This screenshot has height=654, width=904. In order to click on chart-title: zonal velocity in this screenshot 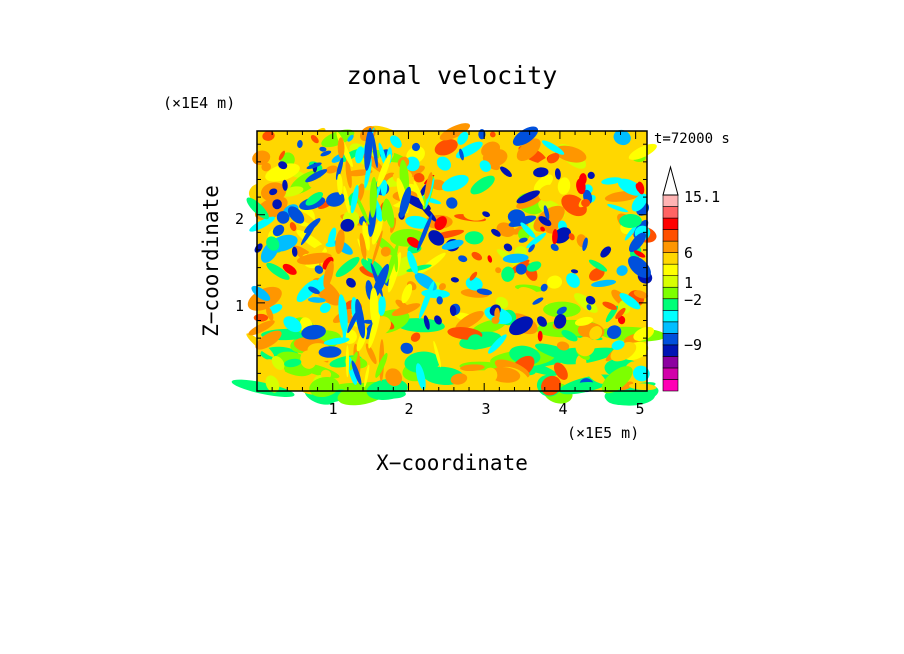, I will do `click(452, 75)`.